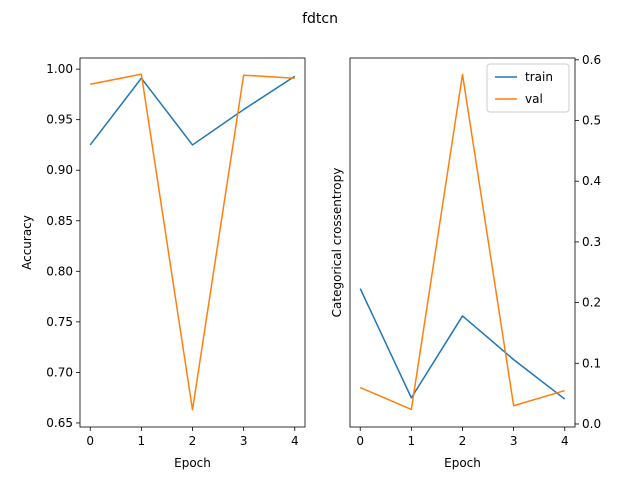  Describe the element at coordinates (59, 322) in the screenshot. I see `chart1-y-tick-label: 0.75` at that location.